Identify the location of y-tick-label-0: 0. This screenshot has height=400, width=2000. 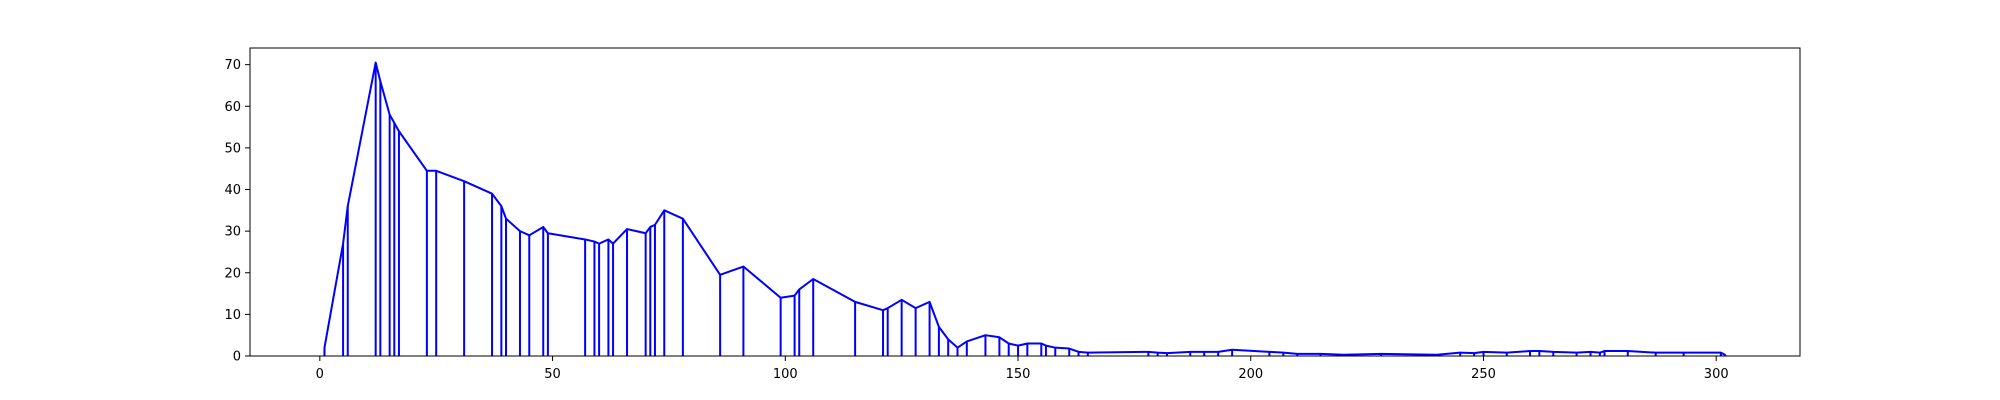
(237, 357).